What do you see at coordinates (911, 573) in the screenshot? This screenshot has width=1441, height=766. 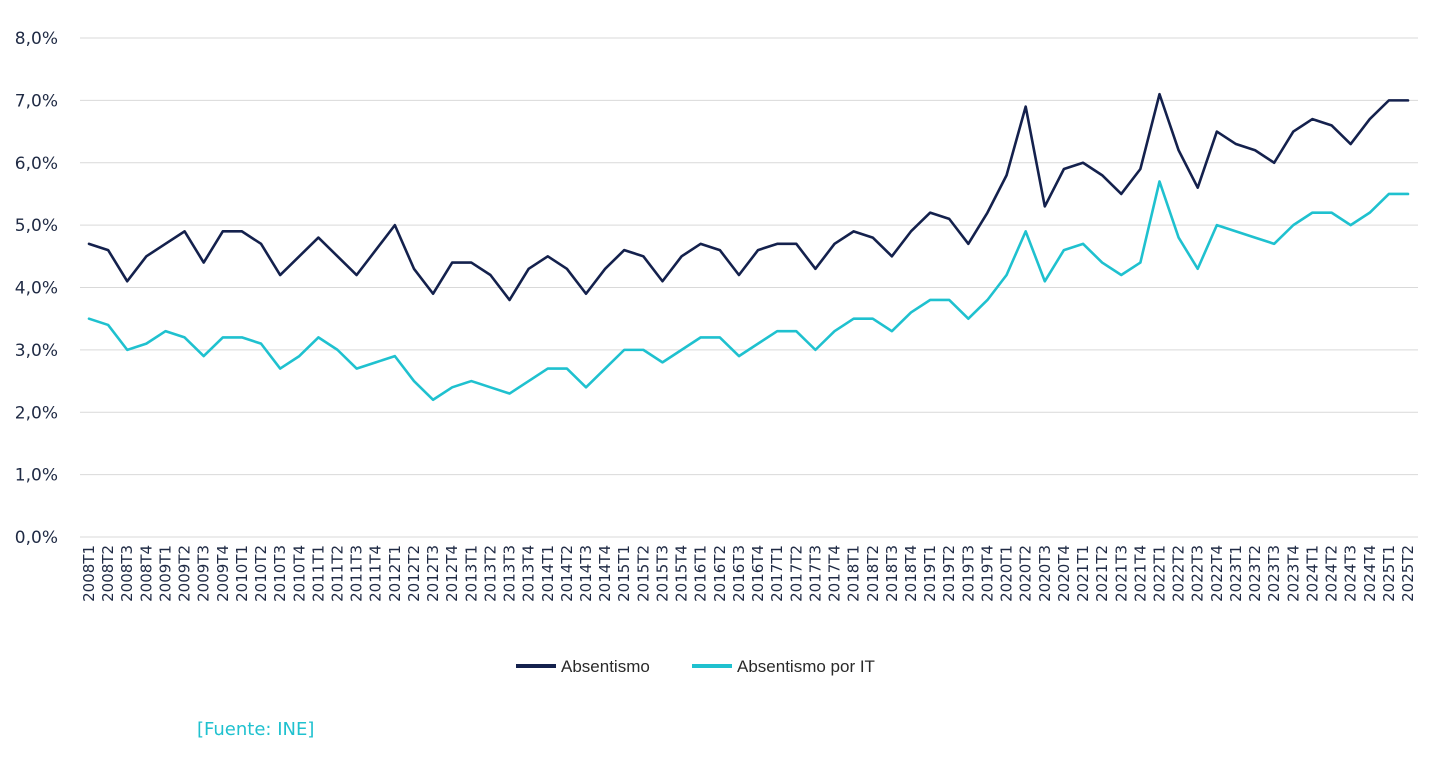 I see `x-tick-label: 2018T4` at bounding box center [911, 573].